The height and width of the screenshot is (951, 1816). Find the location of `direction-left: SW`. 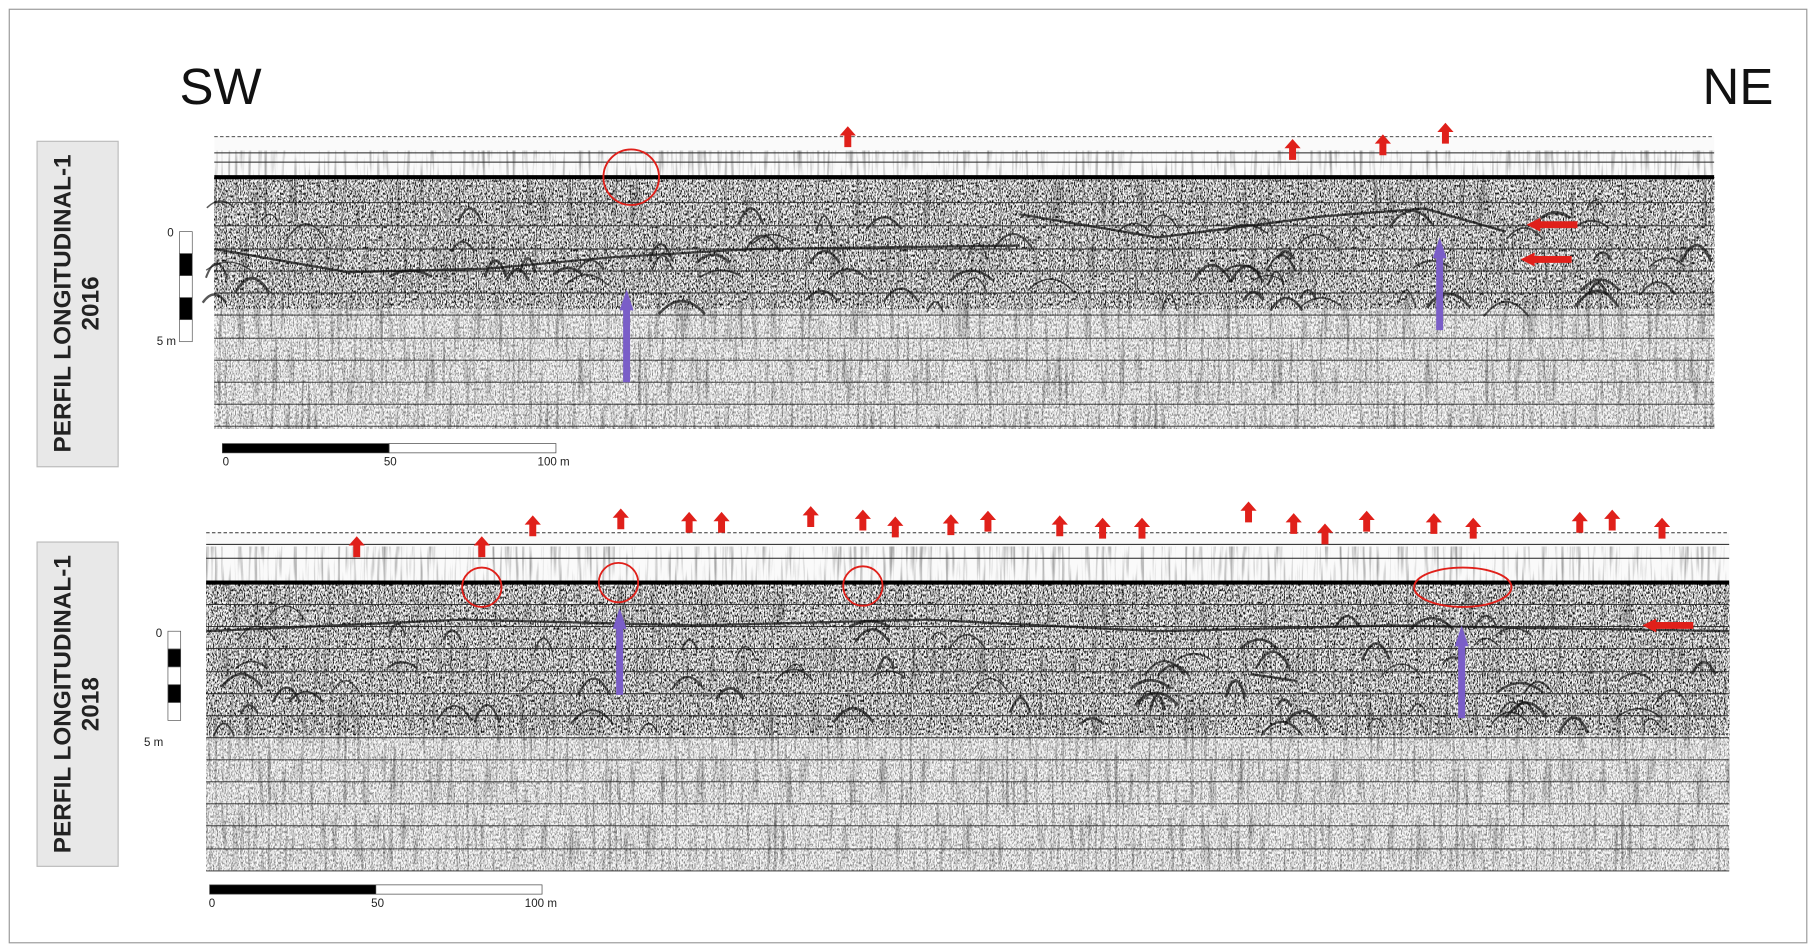

direction-left: SW is located at coordinates (221, 86).